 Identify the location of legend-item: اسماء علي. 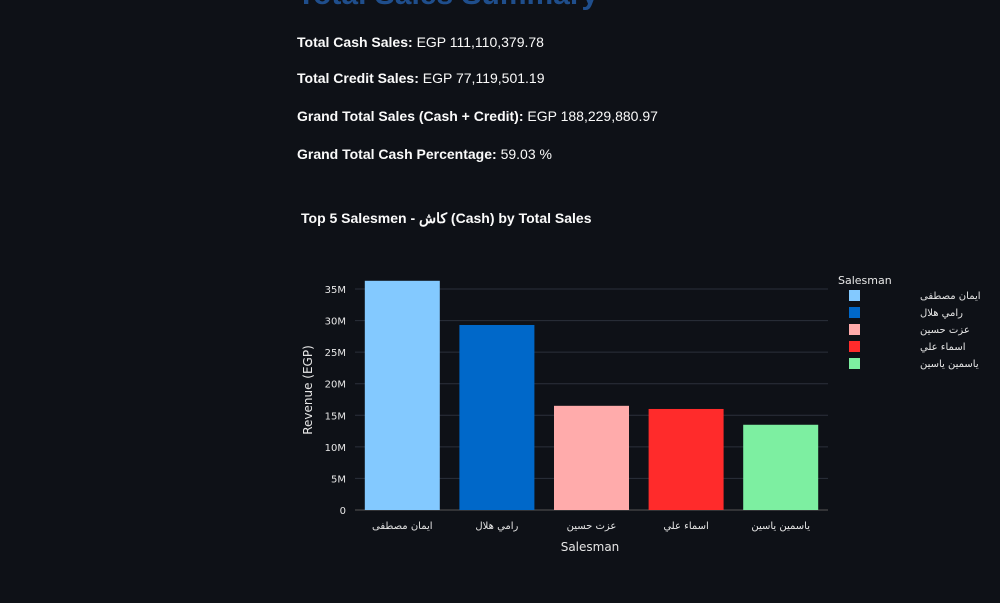
(942, 347).